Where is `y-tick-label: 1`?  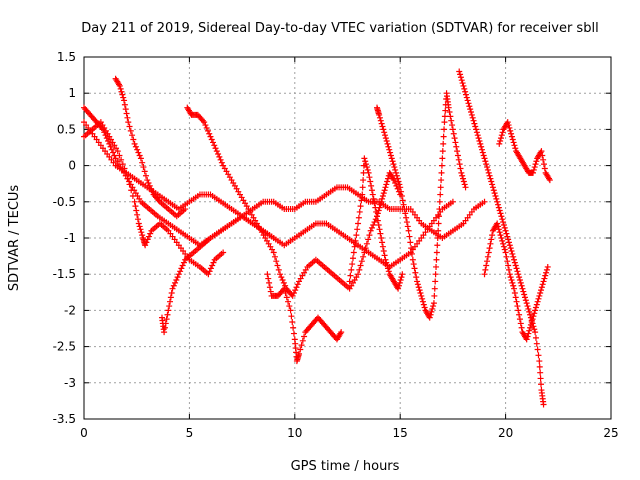 y-tick-label: 1 is located at coordinates (72, 93).